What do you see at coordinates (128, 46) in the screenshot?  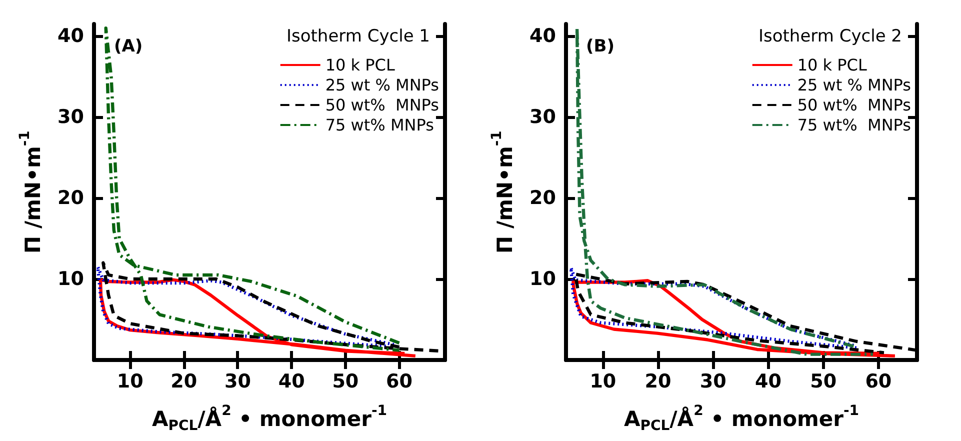 I see `annotation: (A)` at bounding box center [128, 46].